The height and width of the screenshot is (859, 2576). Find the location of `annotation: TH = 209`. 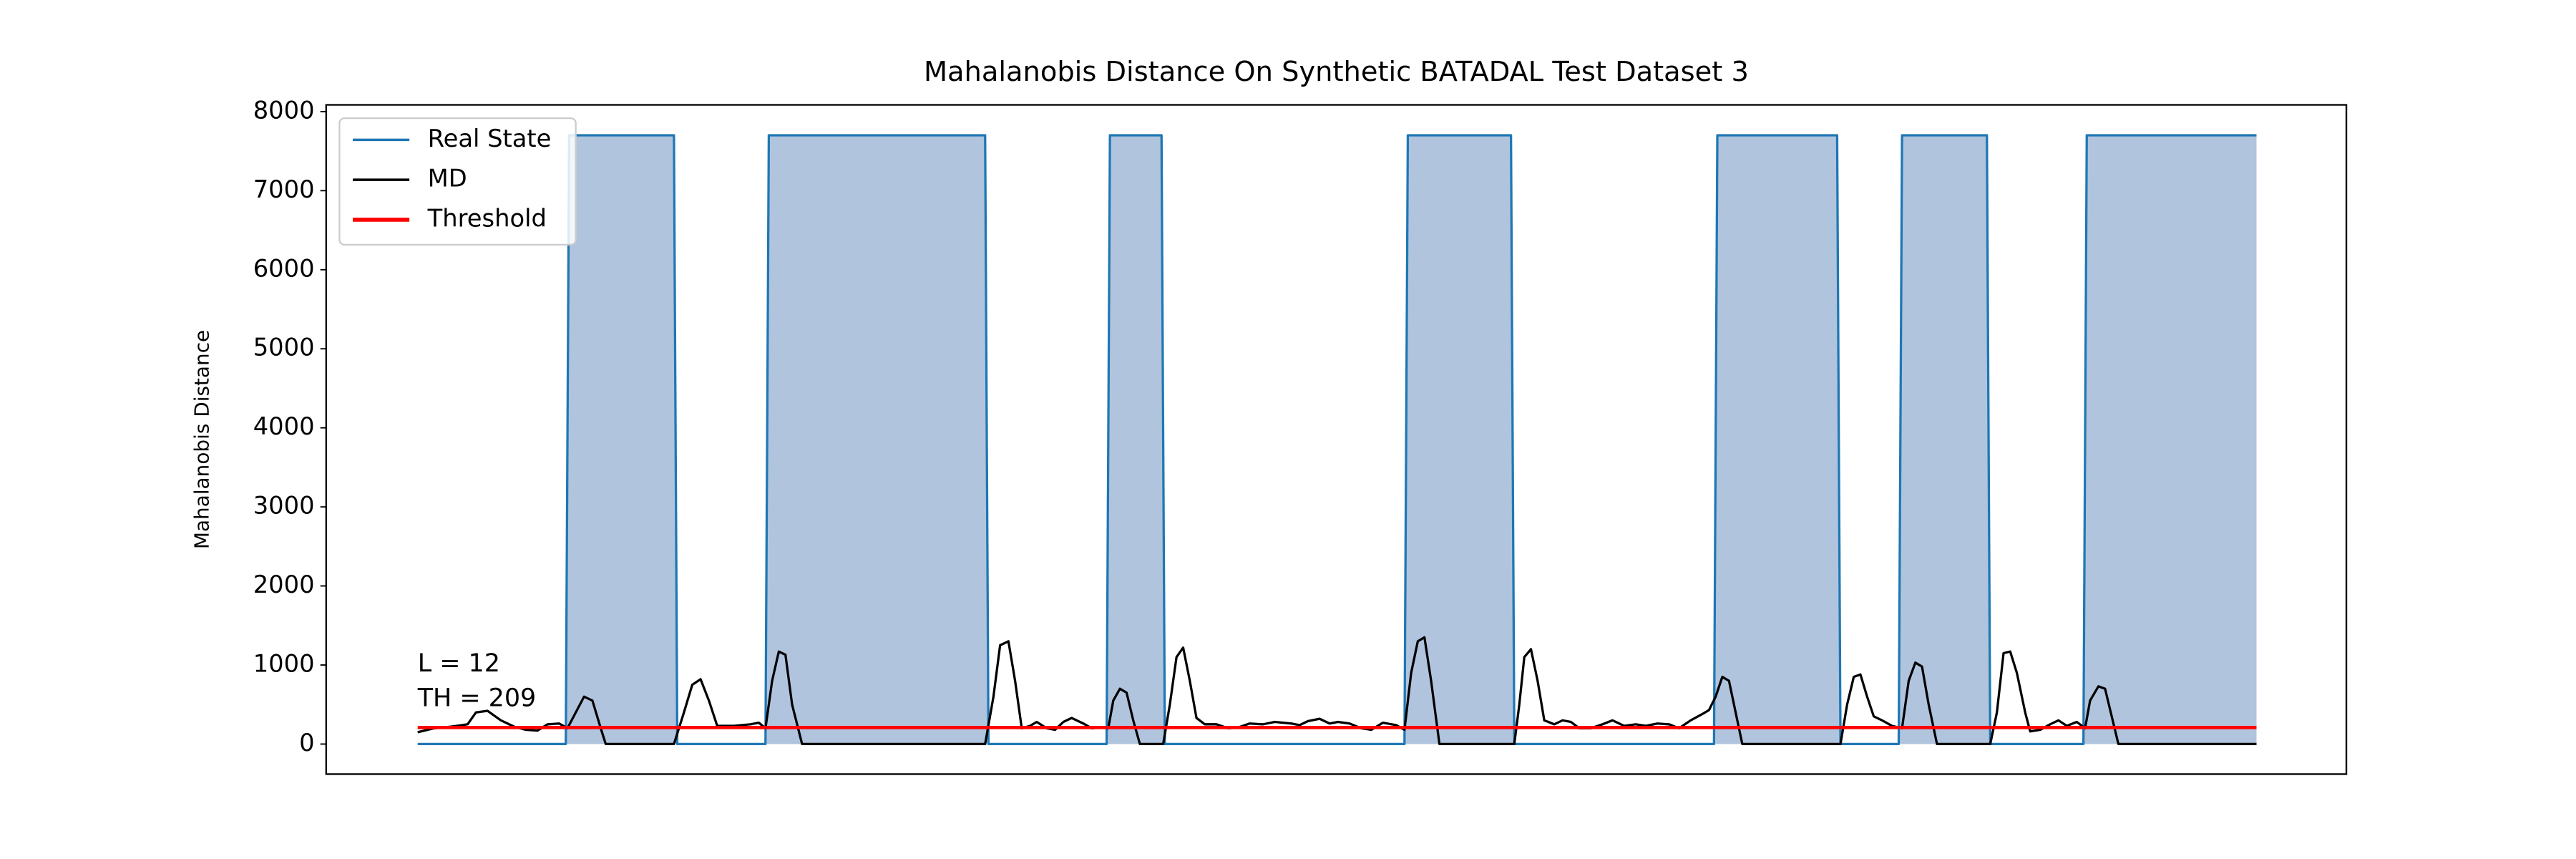

annotation: TH = 209 is located at coordinates (477, 698).